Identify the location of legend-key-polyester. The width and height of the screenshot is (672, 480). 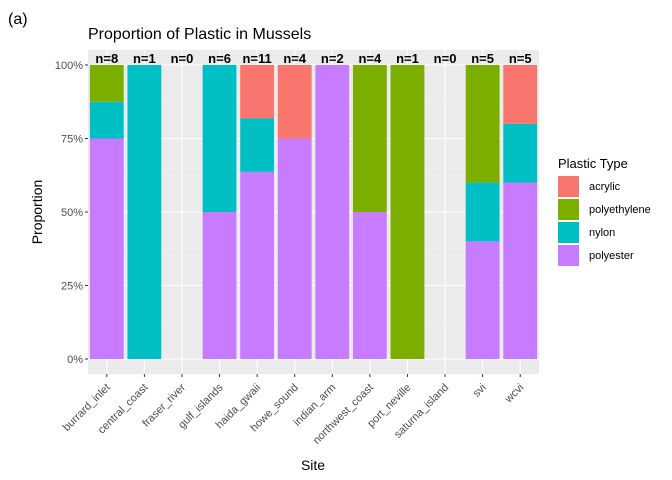
(568, 255).